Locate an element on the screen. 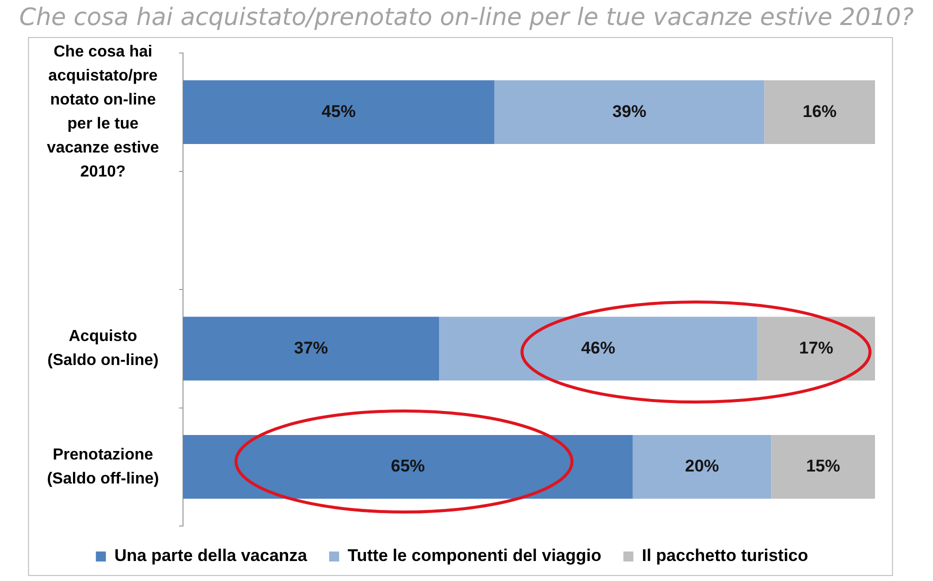 The width and height of the screenshot is (933, 581). y-tick-label: Acquisto (Saldo on-line) is located at coordinates (103, 349).